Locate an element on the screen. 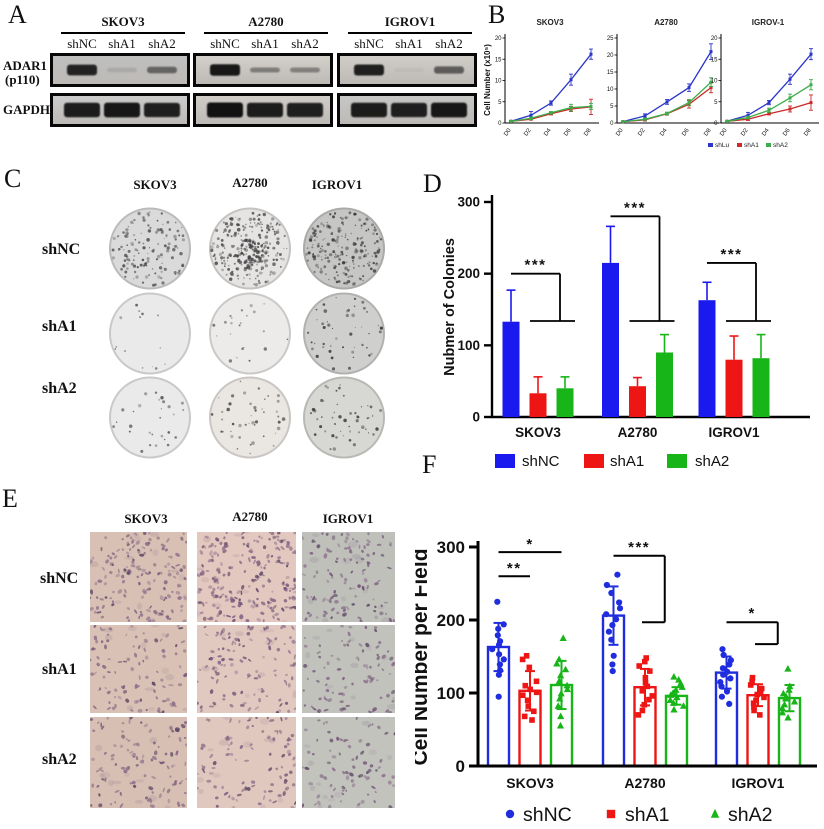 The height and width of the screenshot is (829, 824). transwell-image is located at coordinates (138, 669).